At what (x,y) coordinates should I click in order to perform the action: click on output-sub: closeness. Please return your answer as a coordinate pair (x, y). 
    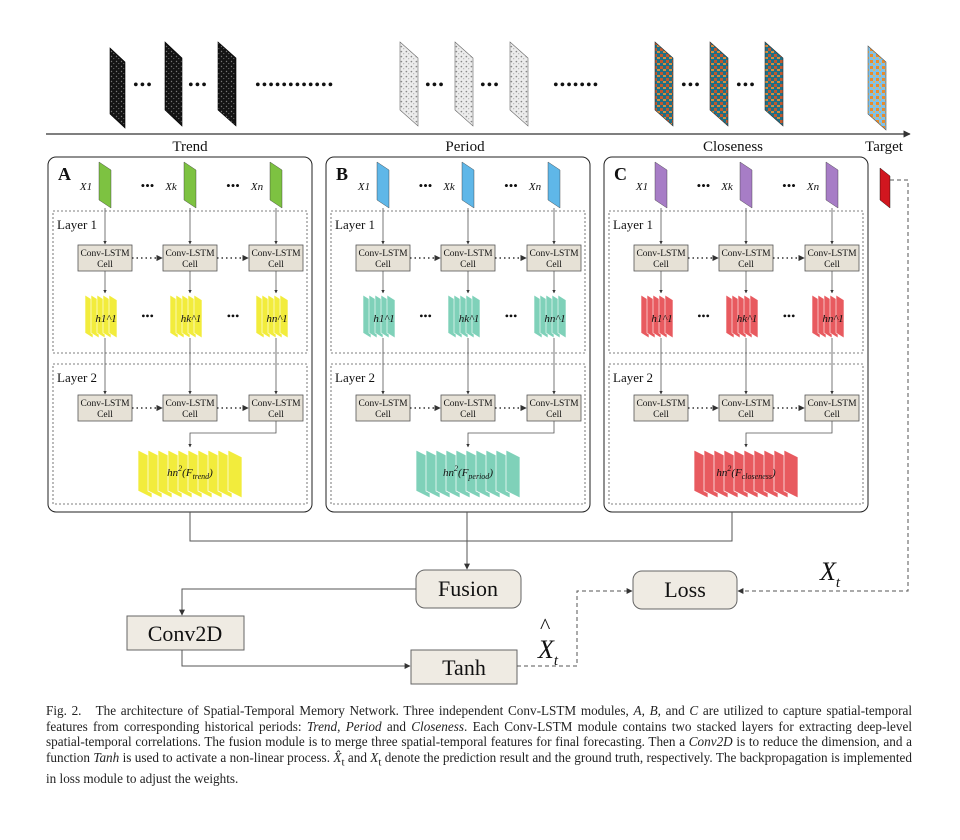
    Looking at the image, I should click on (757, 476).